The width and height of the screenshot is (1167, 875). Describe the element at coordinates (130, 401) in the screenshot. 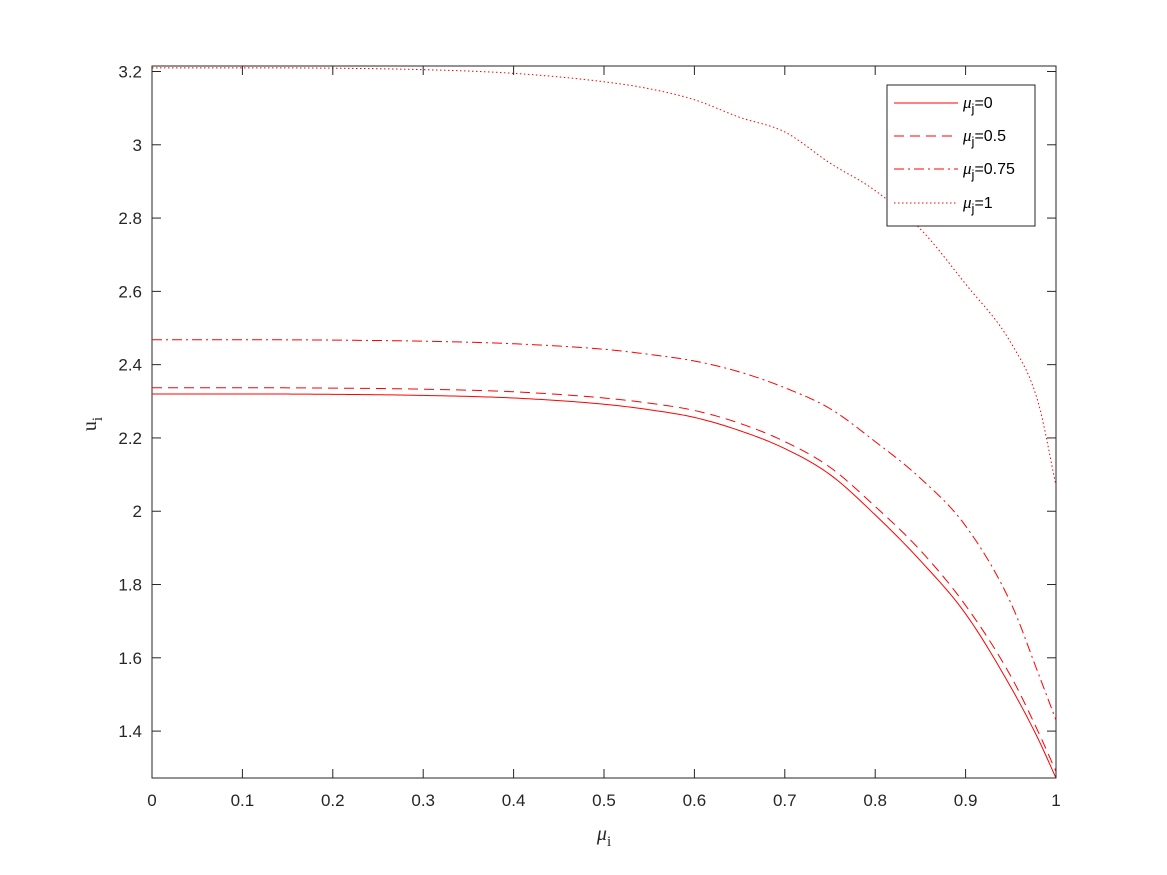

I see `y-tick-labels: 1.4 1.6 1.8 2 2.2 2.4 2.6 2.8 3 3.2` at that location.